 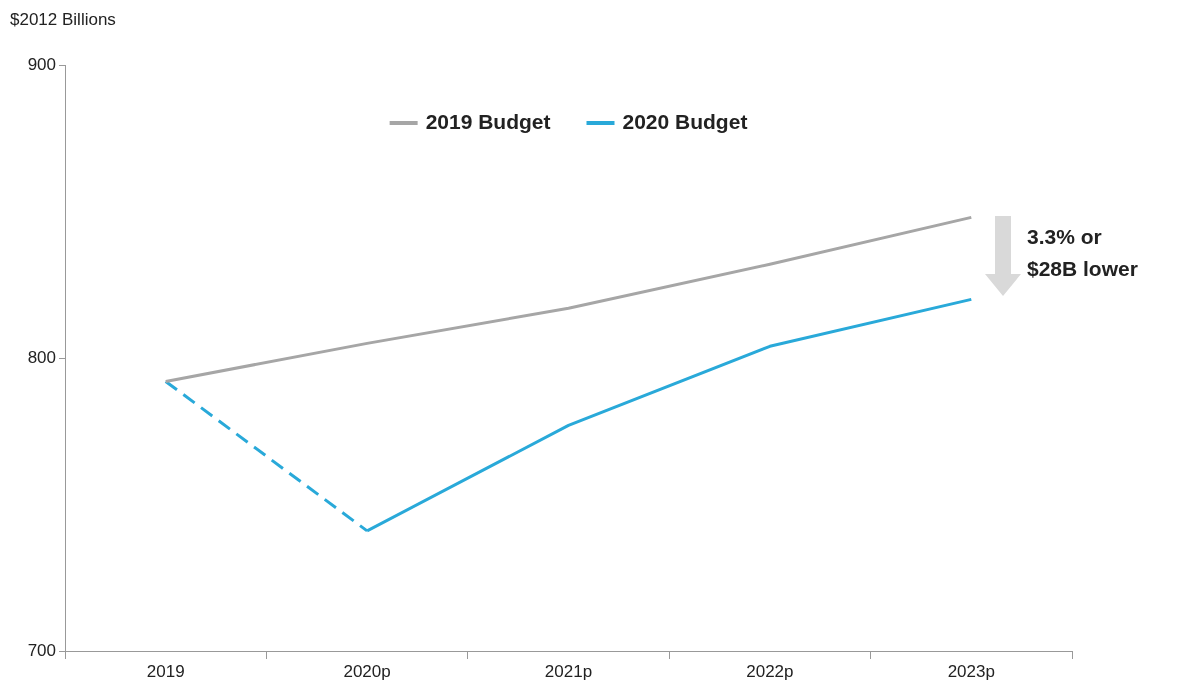 What do you see at coordinates (63, 20) in the screenshot?
I see `y-axis-title: $2012 Billions` at bounding box center [63, 20].